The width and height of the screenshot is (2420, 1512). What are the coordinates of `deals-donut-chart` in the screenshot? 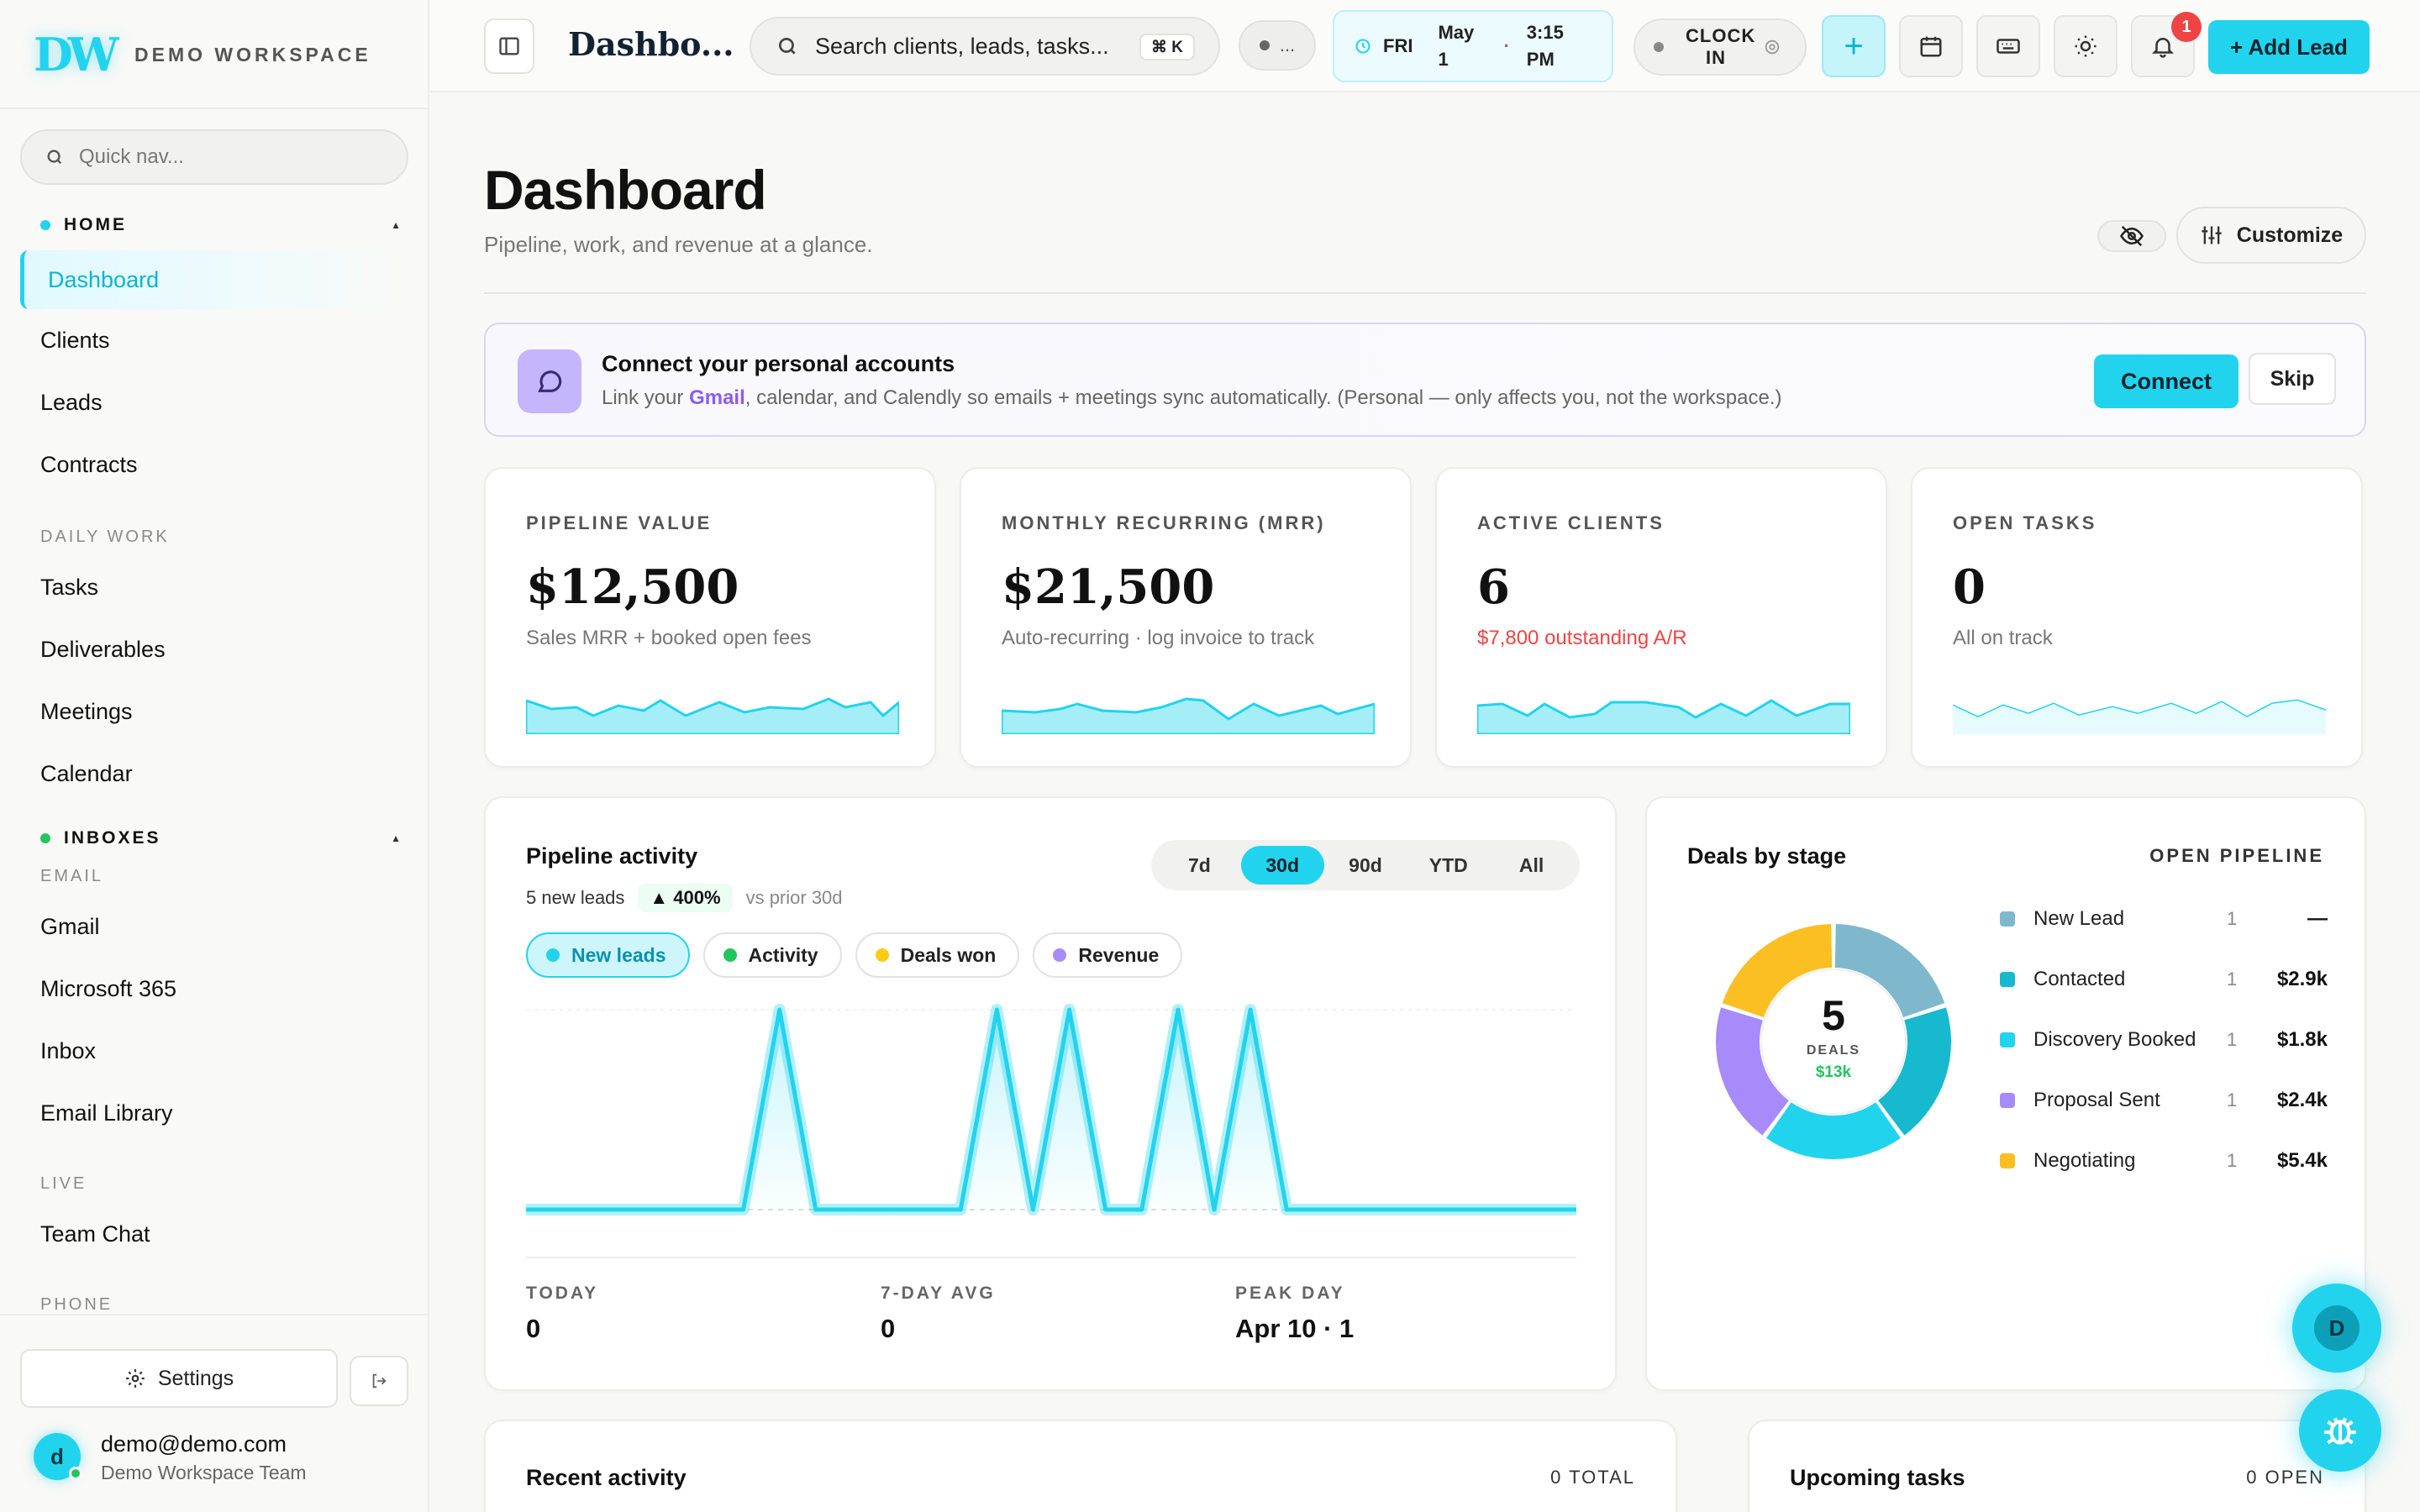 It's located at (1833, 1041).